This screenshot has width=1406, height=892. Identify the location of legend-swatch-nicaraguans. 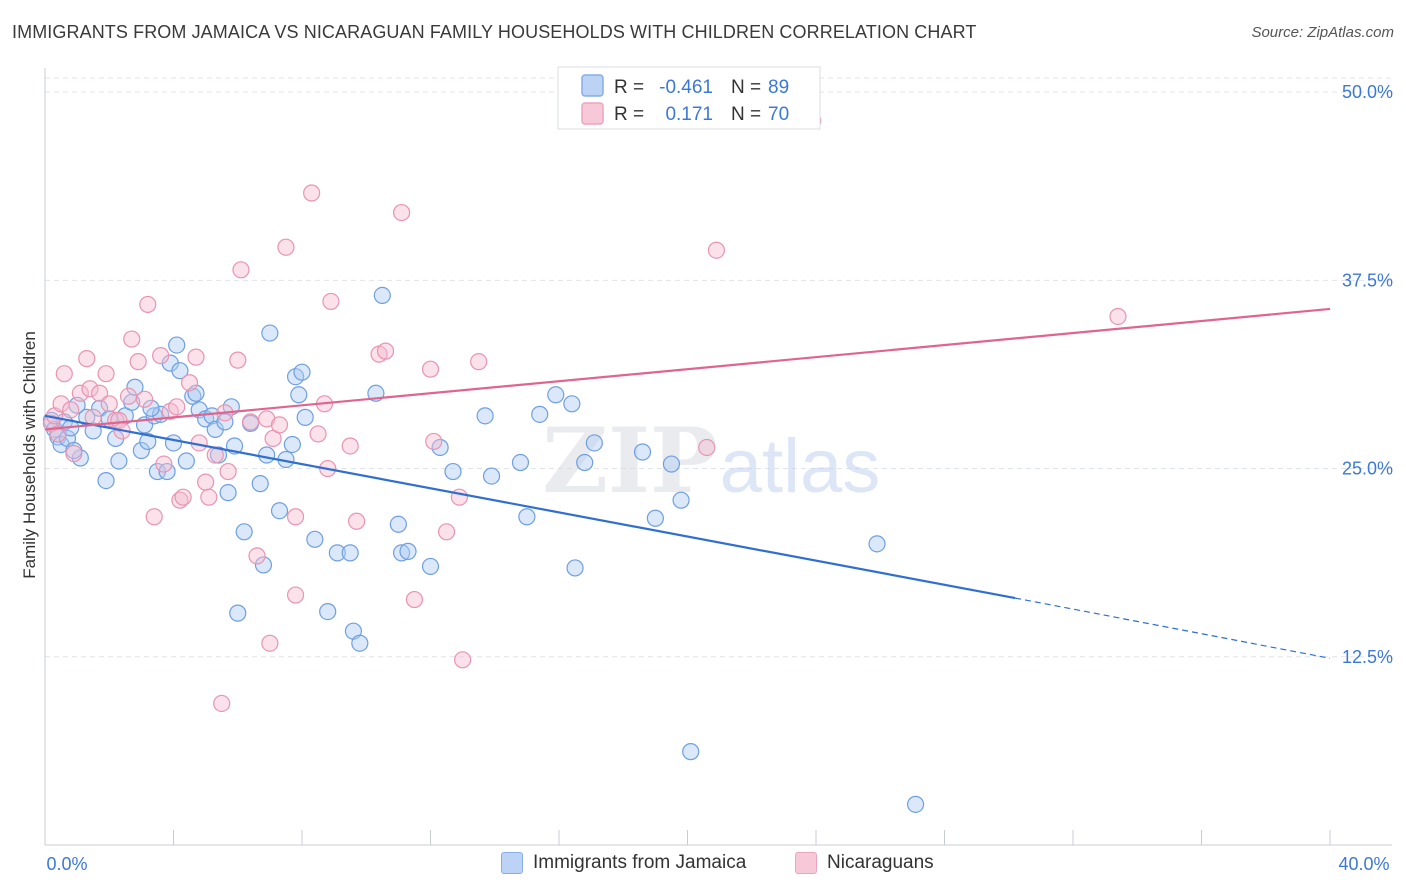
(592, 113).